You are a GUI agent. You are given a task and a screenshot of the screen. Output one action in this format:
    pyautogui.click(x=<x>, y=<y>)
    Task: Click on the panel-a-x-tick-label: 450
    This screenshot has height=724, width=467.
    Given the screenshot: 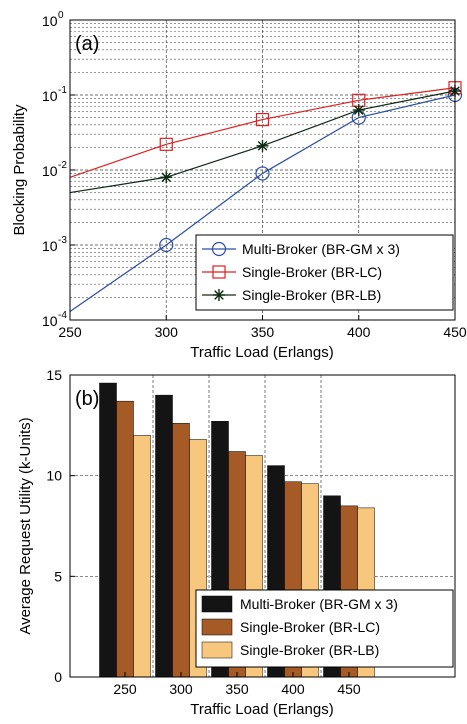 What is the action you would take?
    pyautogui.click(x=455, y=332)
    